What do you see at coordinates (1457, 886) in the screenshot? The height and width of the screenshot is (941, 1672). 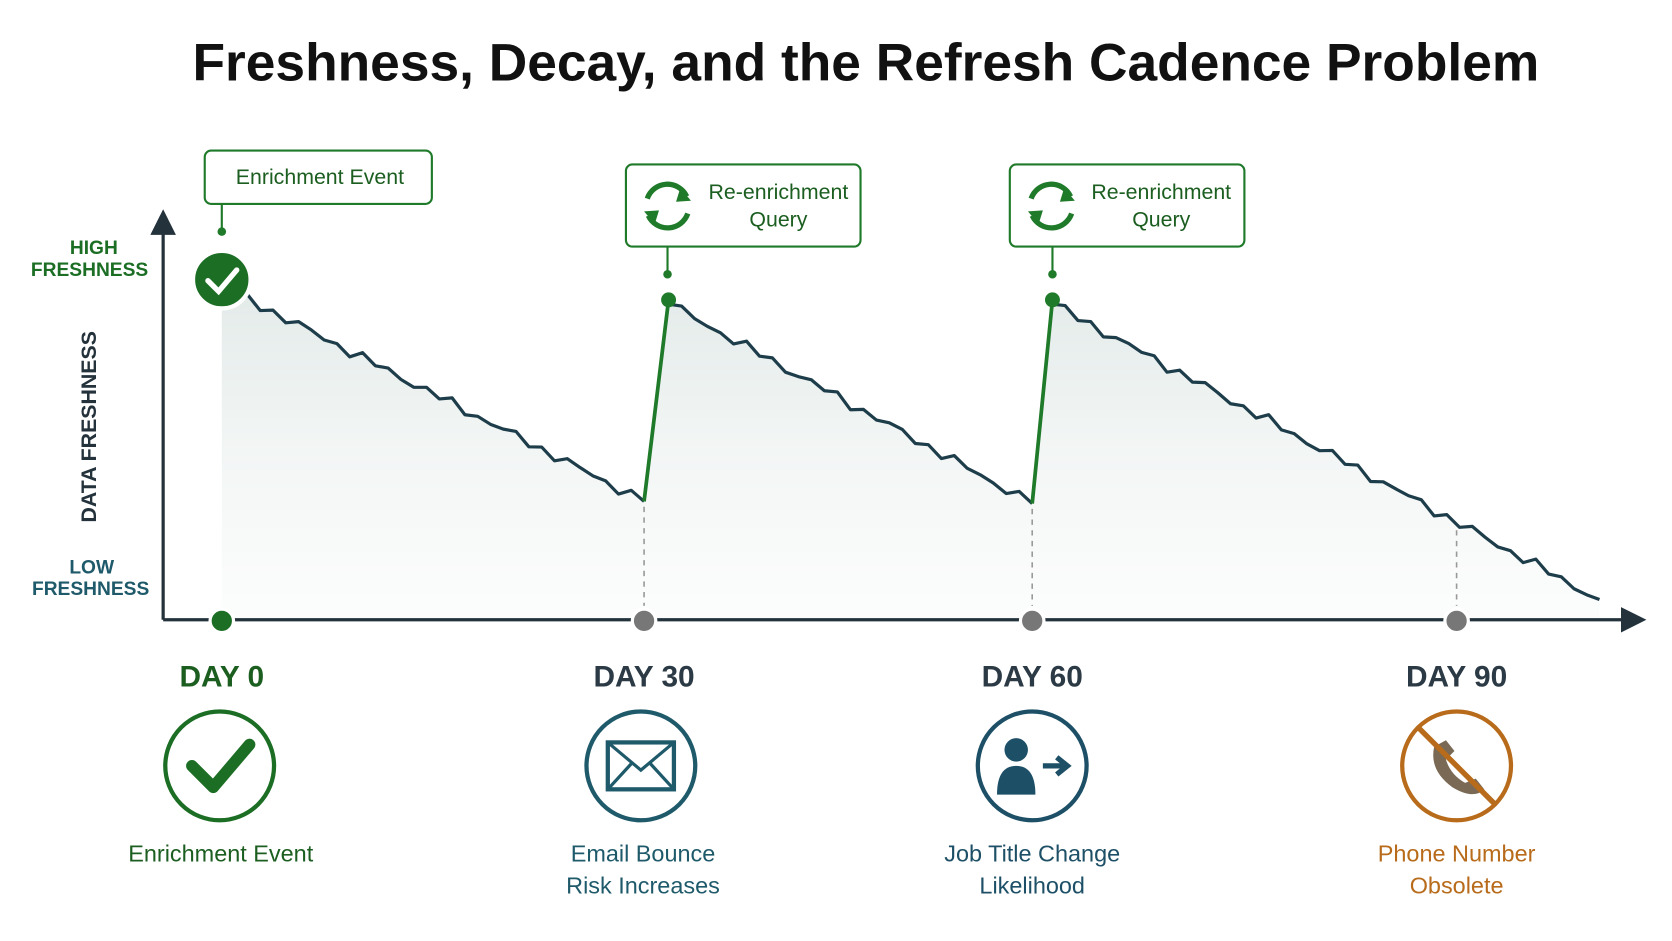 I see `caption: Obsolete` at bounding box center [1457, 886].